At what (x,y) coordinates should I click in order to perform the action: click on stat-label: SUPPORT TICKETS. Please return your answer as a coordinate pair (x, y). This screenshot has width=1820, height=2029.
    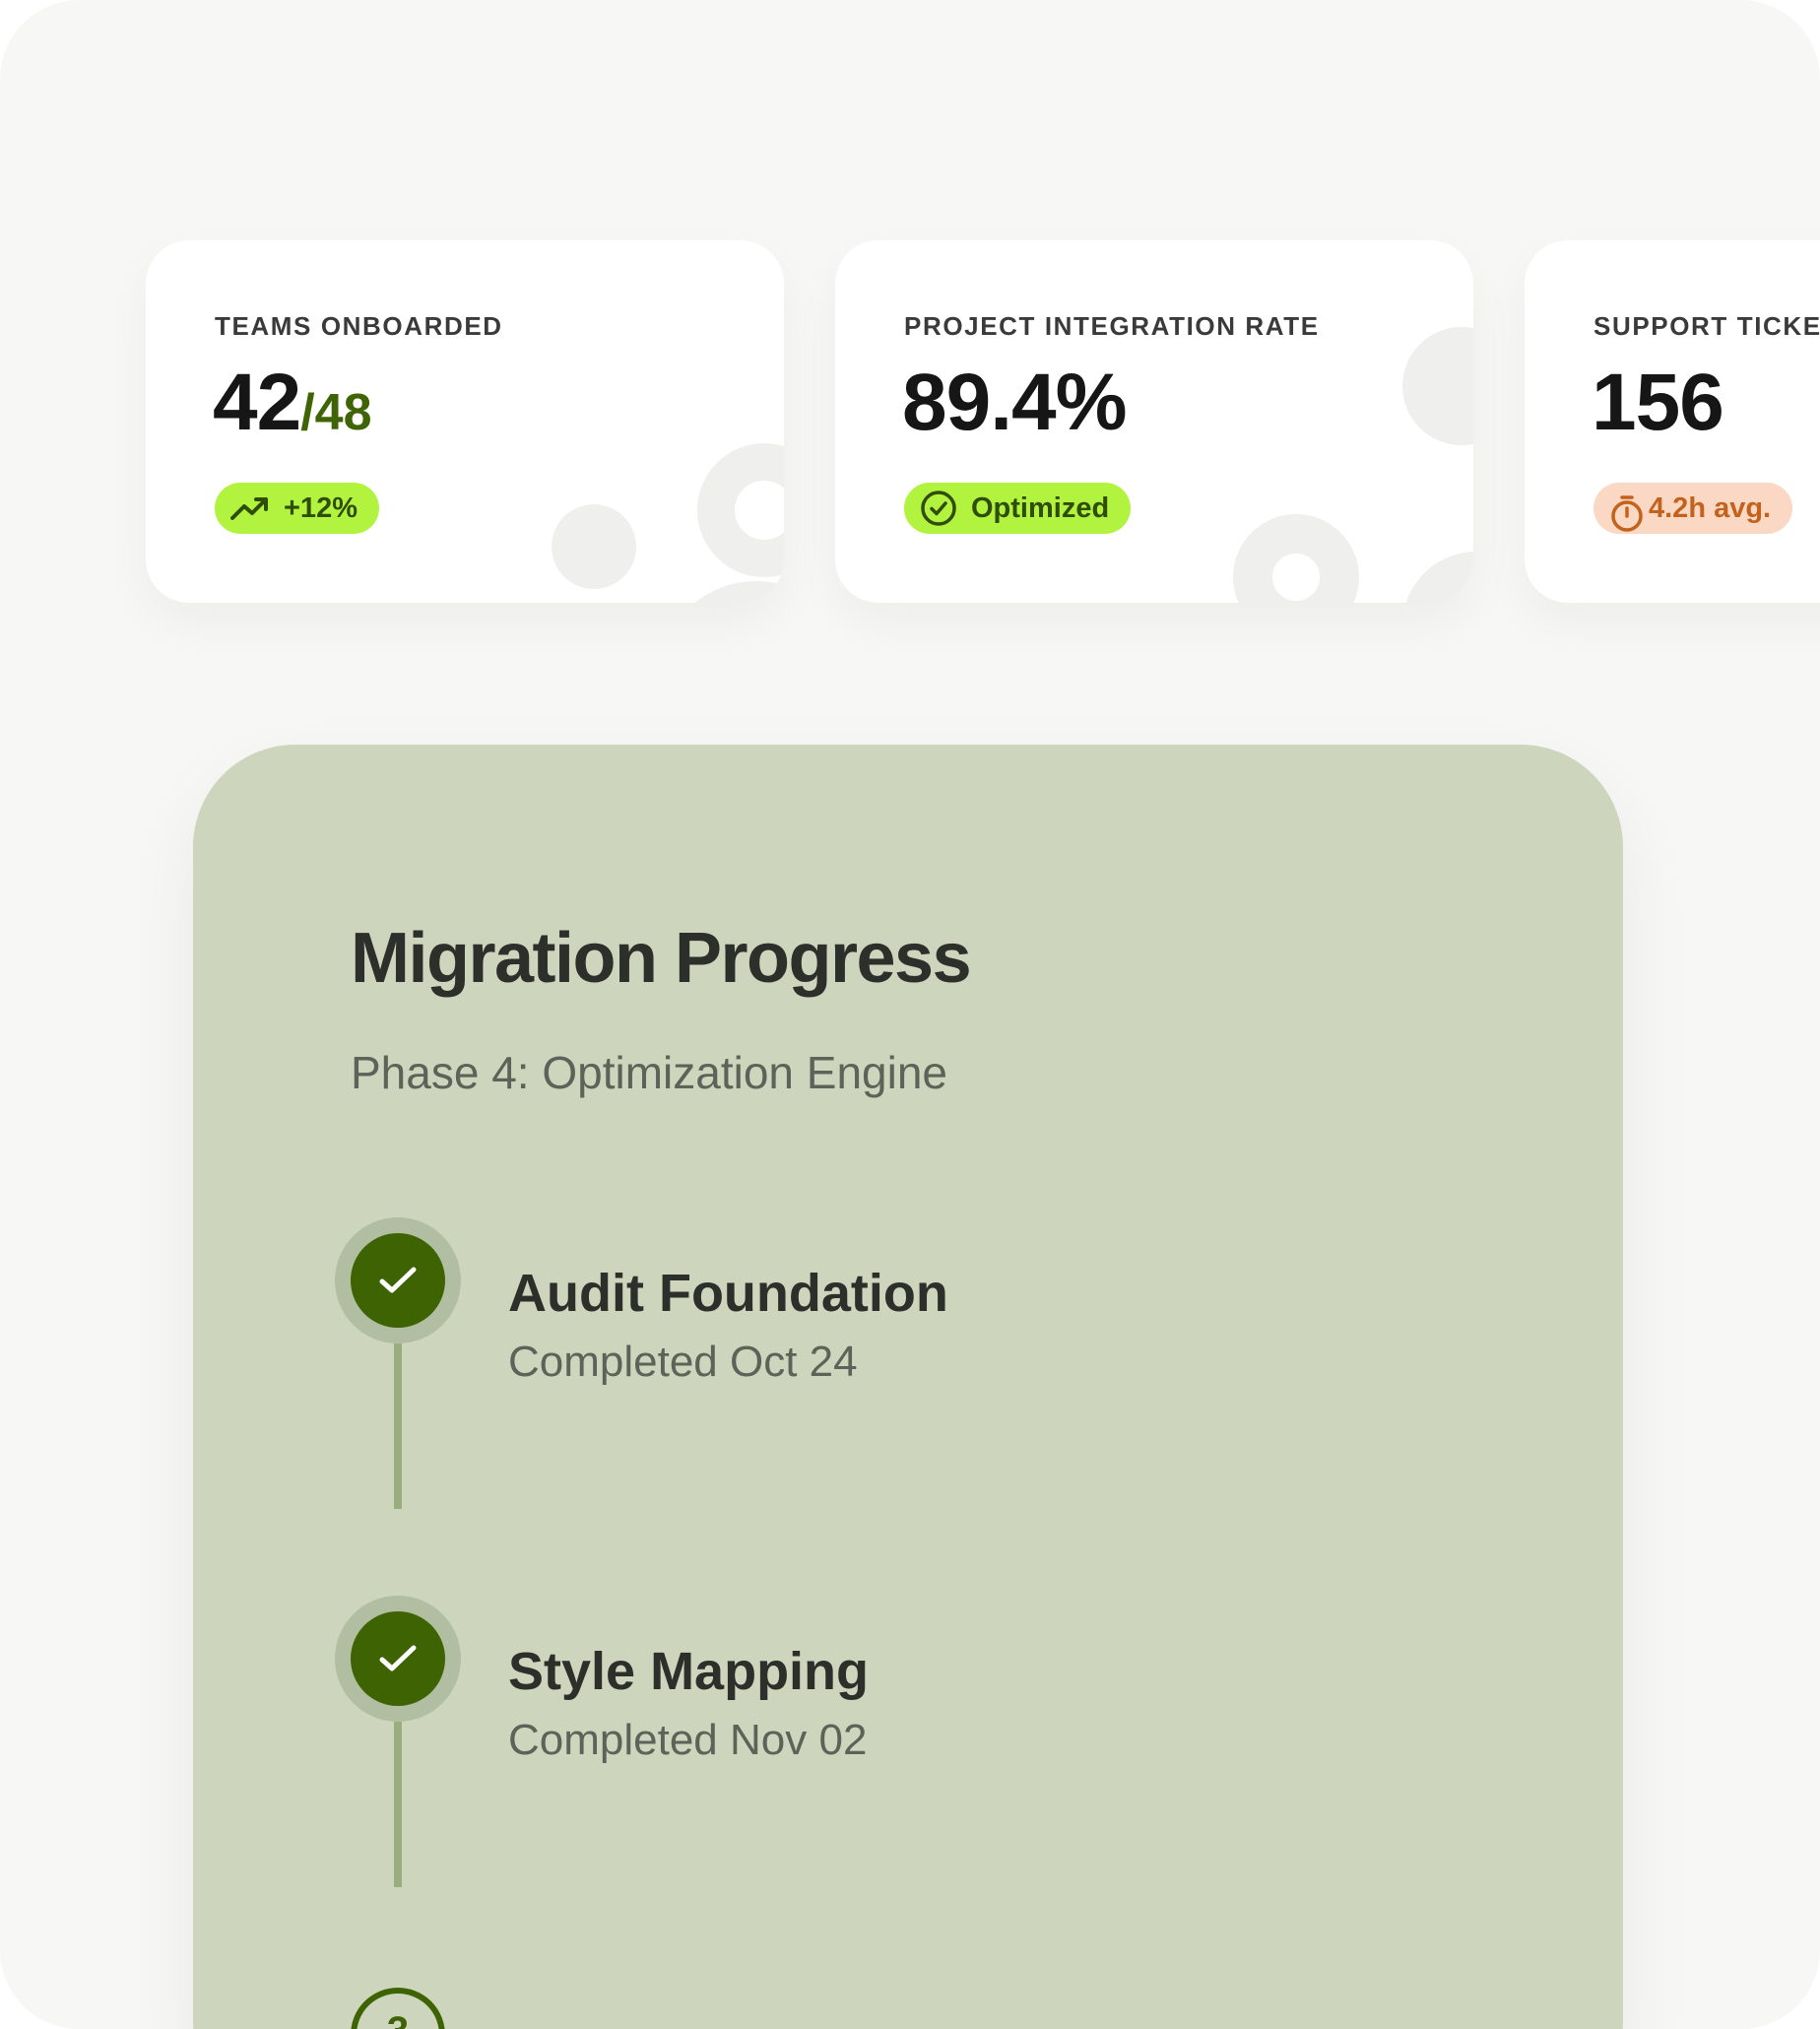
    Looking at the image, I should click on (1706, 326).